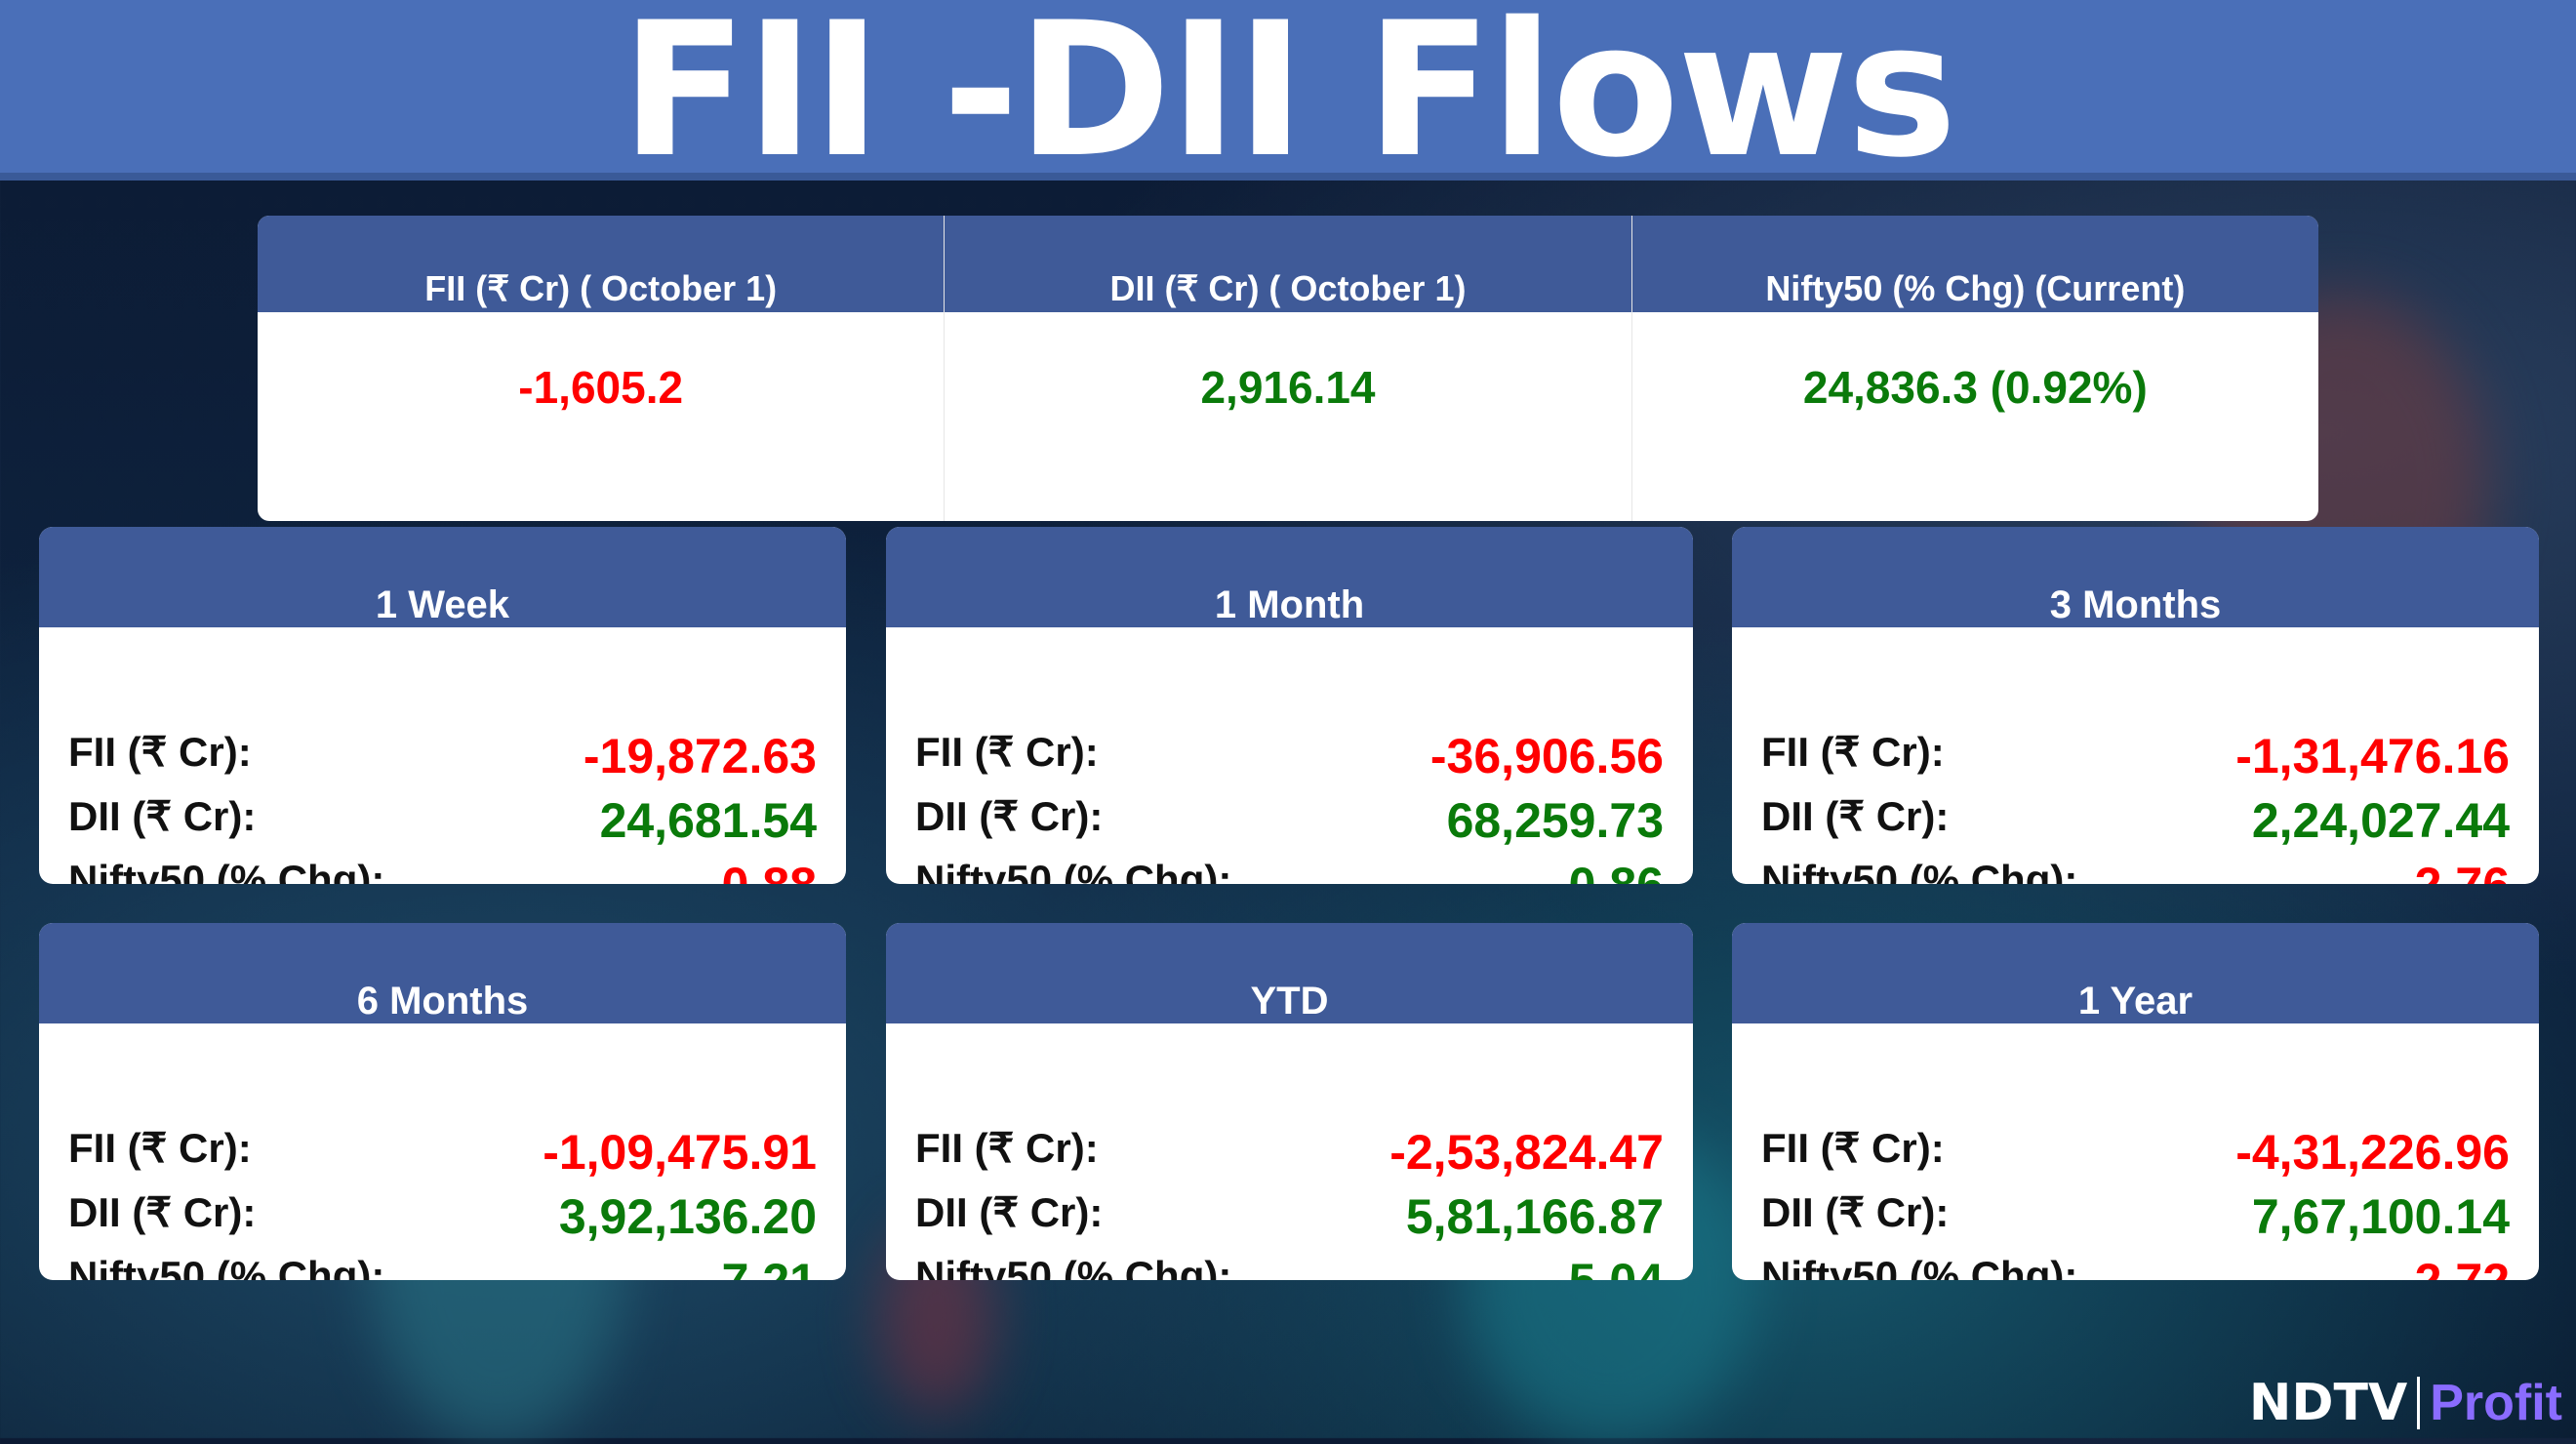 The width and height of the screenshot is (2576, 1444). What do you see at coordinates (680, 1152) in the screenshot?
I see `fii-value: -1,09,475.91` at bounding box center [680, 1152].